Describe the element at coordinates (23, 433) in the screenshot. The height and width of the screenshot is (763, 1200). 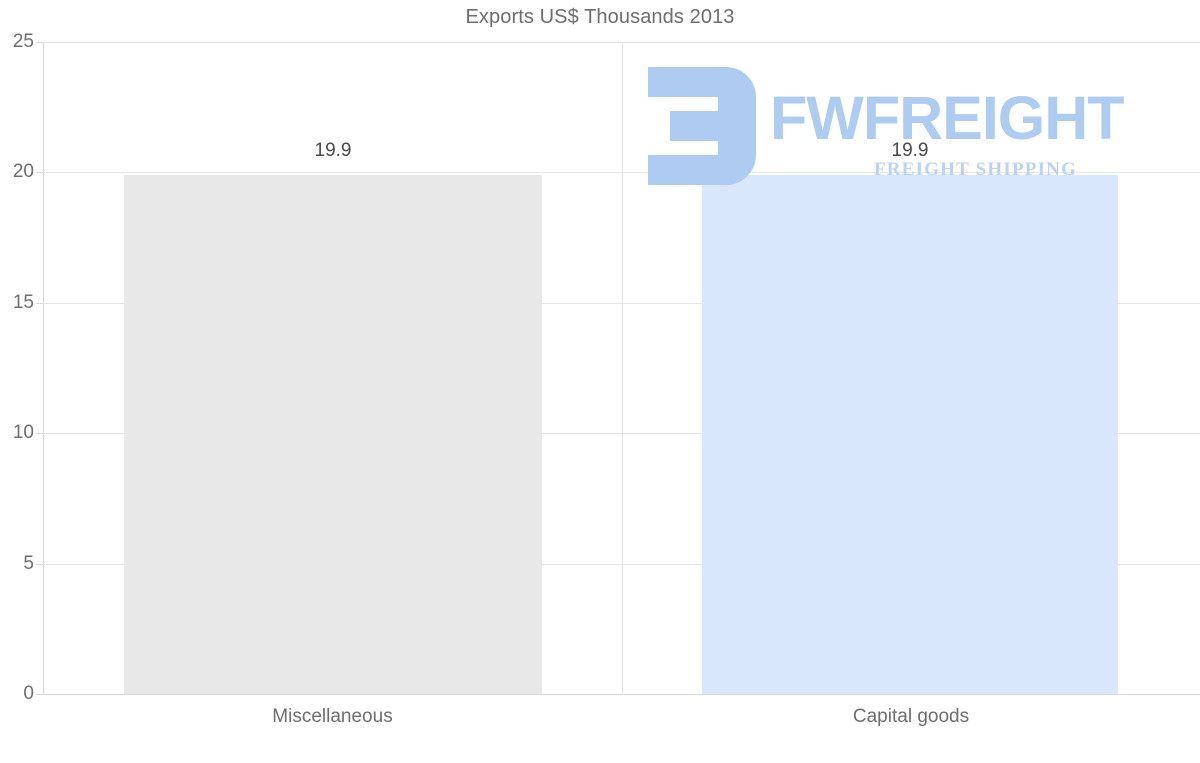
I see `y-tick-label: 10` at that location.